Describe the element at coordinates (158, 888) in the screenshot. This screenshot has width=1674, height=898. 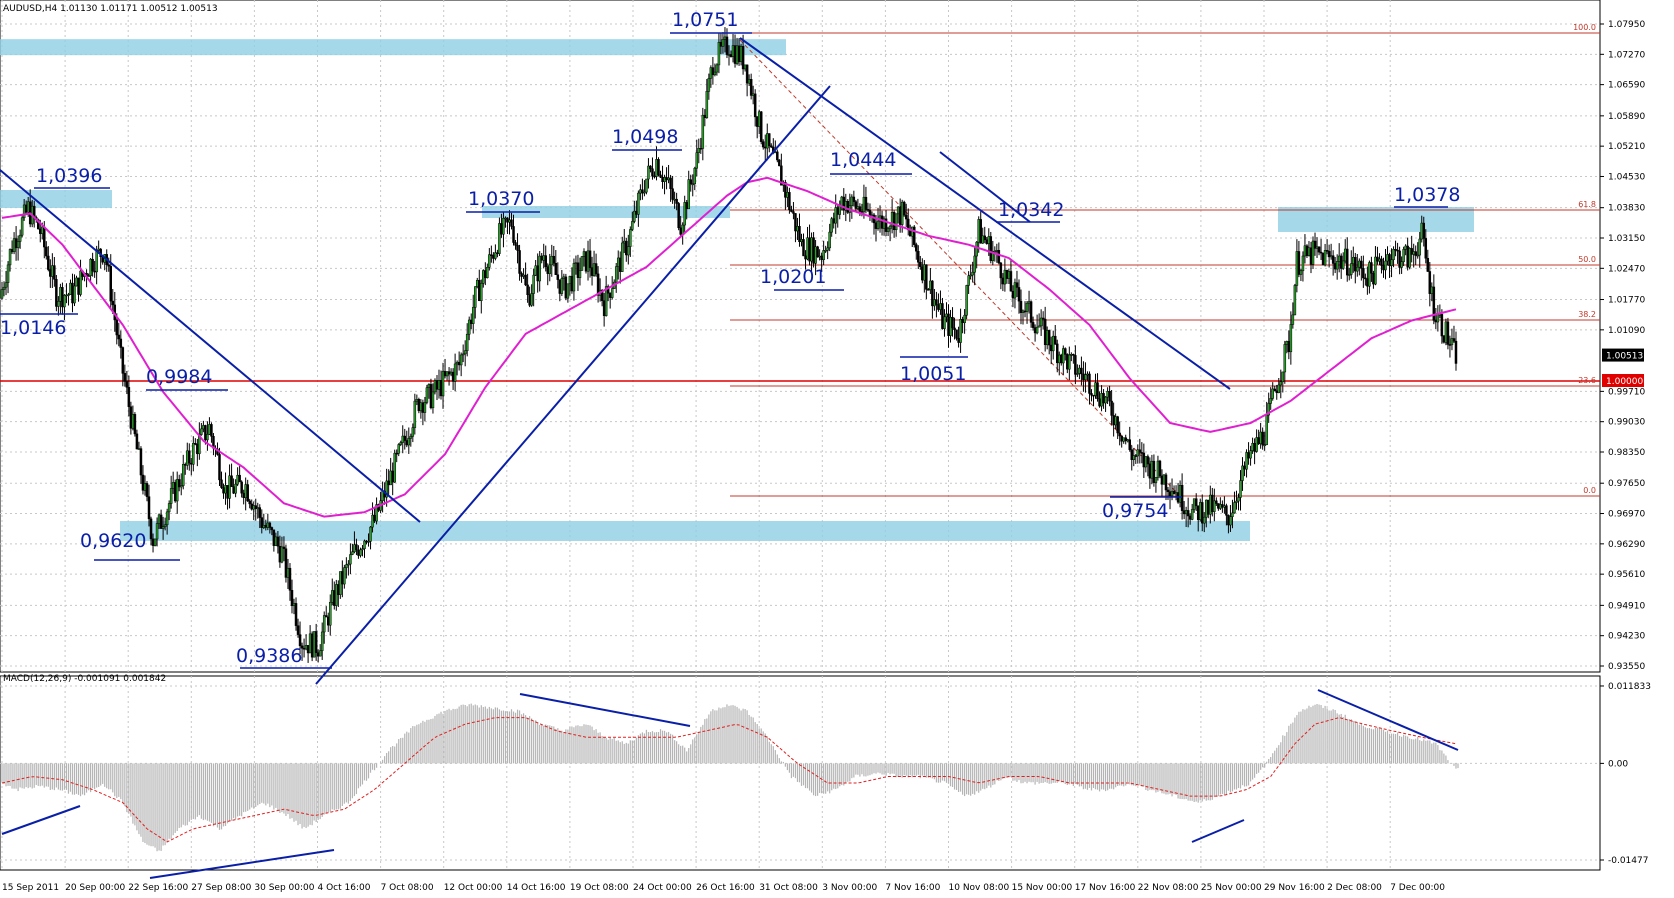
I see `x-tick-label: 22 Sep 16:00` at that location.